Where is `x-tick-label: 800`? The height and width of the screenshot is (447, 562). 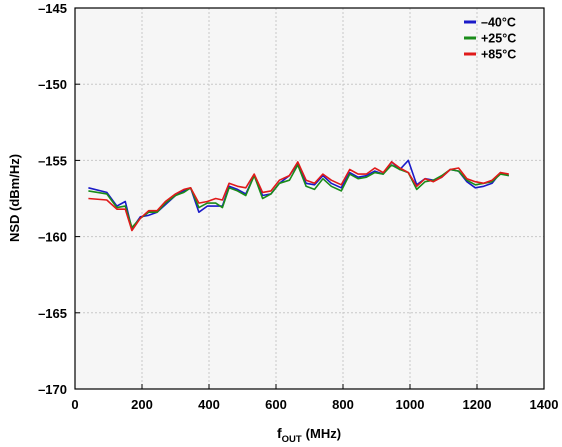 x-tick-label: 800 is located at coordinates (343, 404).